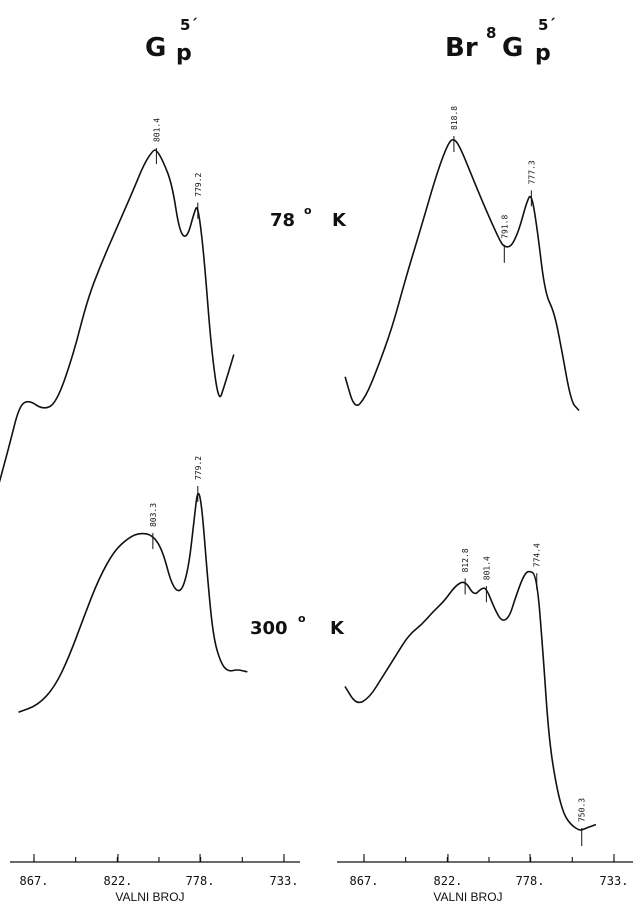 This screenshot has width=633, height=906. I want to click on peak-label-0-0: 801.4, so click(156, 130).